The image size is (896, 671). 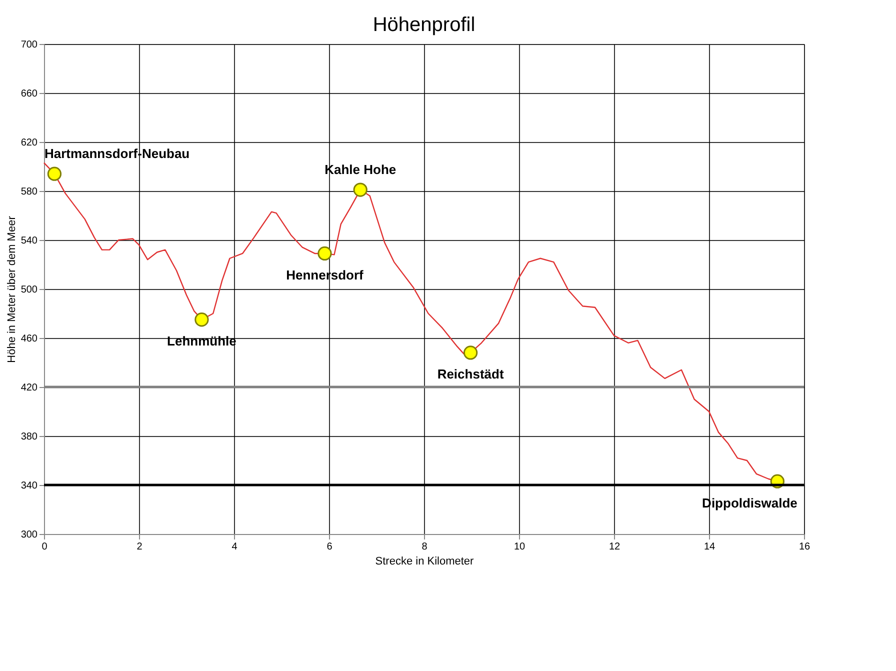 I want to click on x-tick-label: 10, so click(x=520, y=547).